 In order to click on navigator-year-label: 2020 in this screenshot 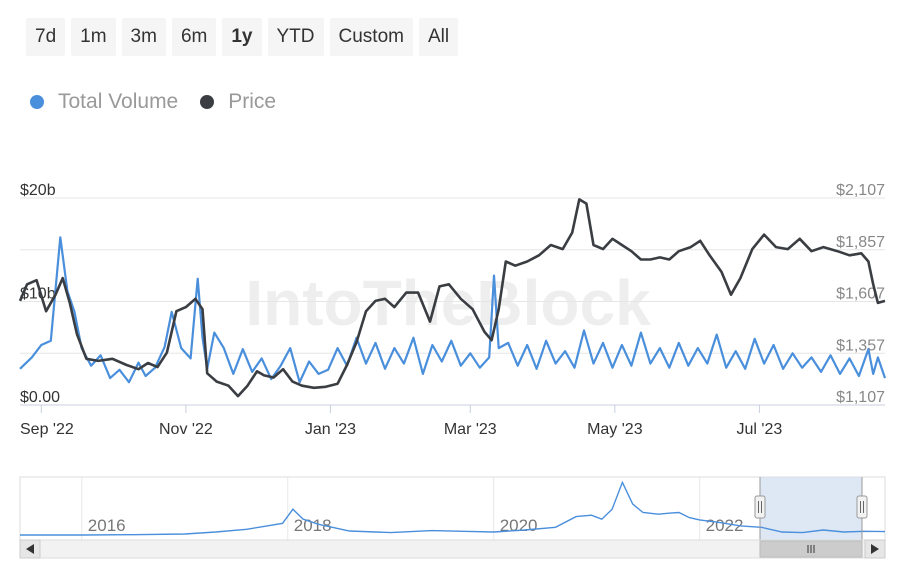, I will do `click(519, 525)`.